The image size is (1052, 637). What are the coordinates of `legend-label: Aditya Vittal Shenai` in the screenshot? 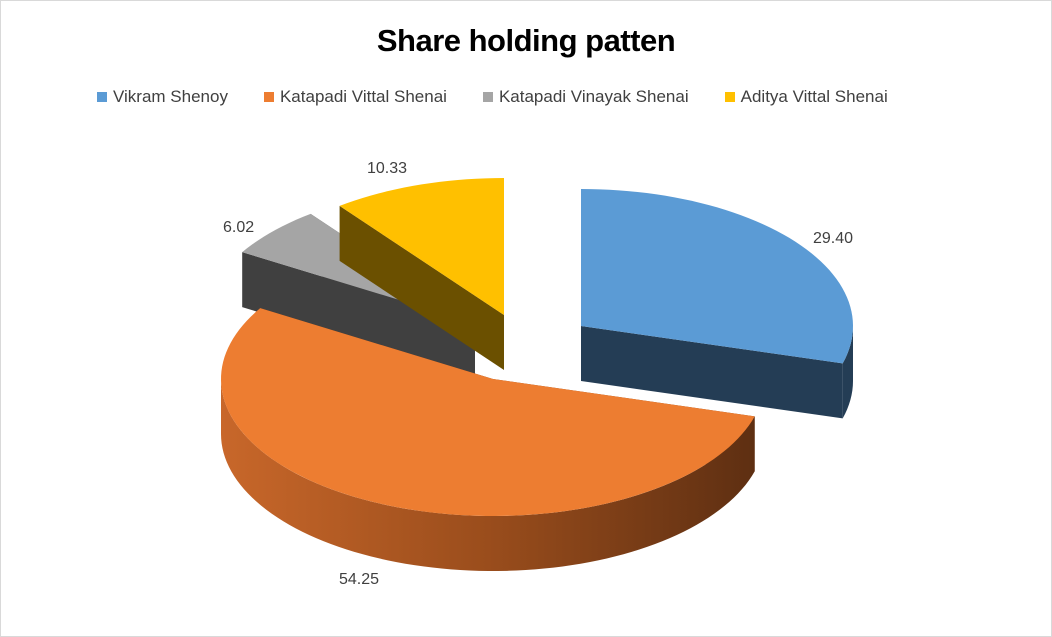 It's located at (814, 96).